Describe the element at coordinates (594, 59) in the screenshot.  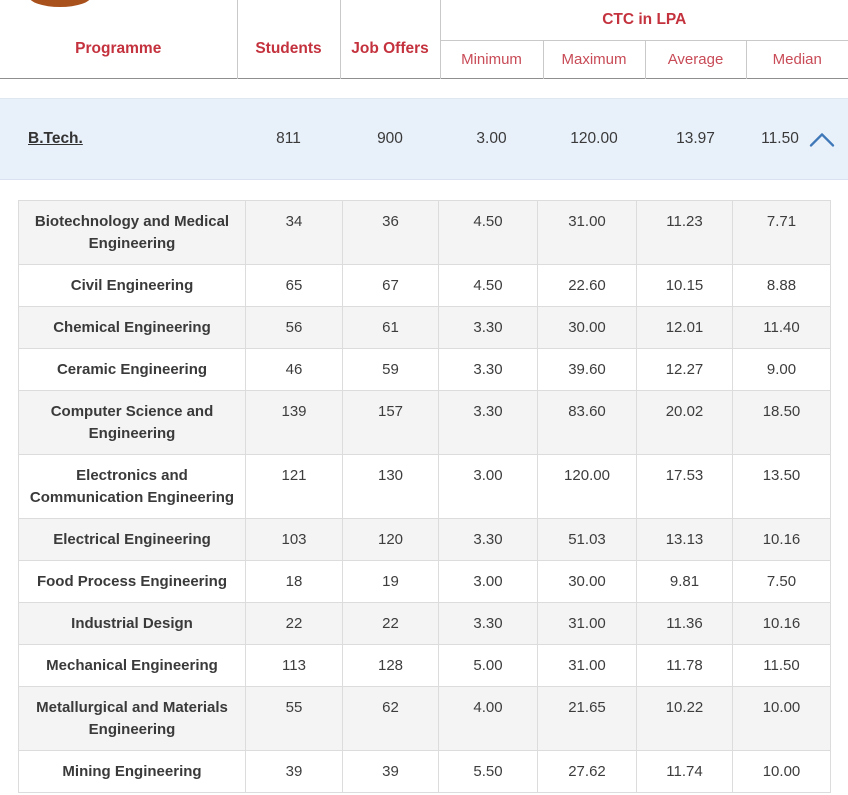
I see `header-maximum: Maximum` at that location.